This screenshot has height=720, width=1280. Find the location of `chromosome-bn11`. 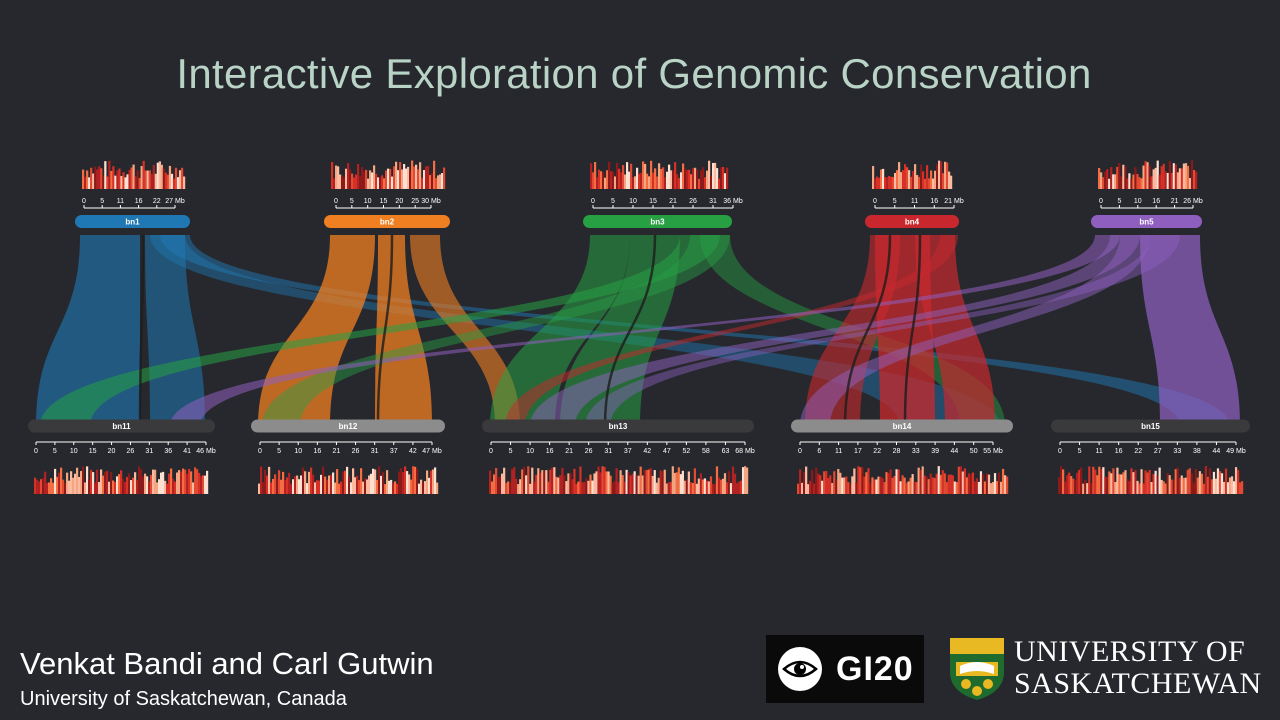

chromosome-bn11 is located at coordinates (121, 426).